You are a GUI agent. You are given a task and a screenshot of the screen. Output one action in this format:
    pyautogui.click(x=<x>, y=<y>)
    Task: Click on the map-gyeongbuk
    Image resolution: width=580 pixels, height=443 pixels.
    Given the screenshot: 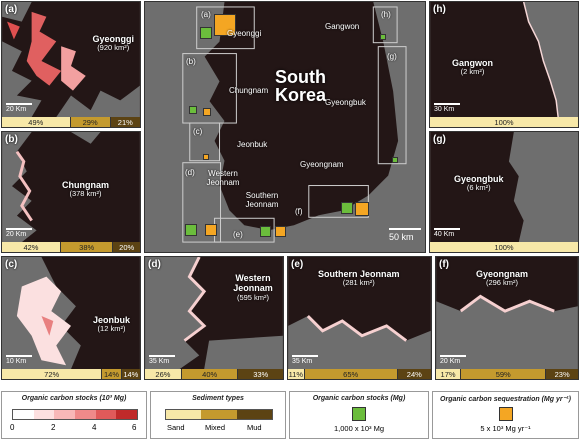 What is the action you would take?
    pyautogui.click(x=504, y=192)
    